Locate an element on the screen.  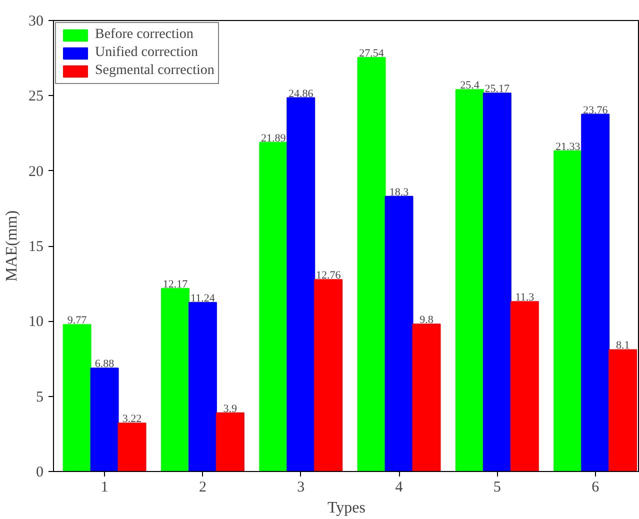
data-label: 6.88 is located at coordinates (104, 364).